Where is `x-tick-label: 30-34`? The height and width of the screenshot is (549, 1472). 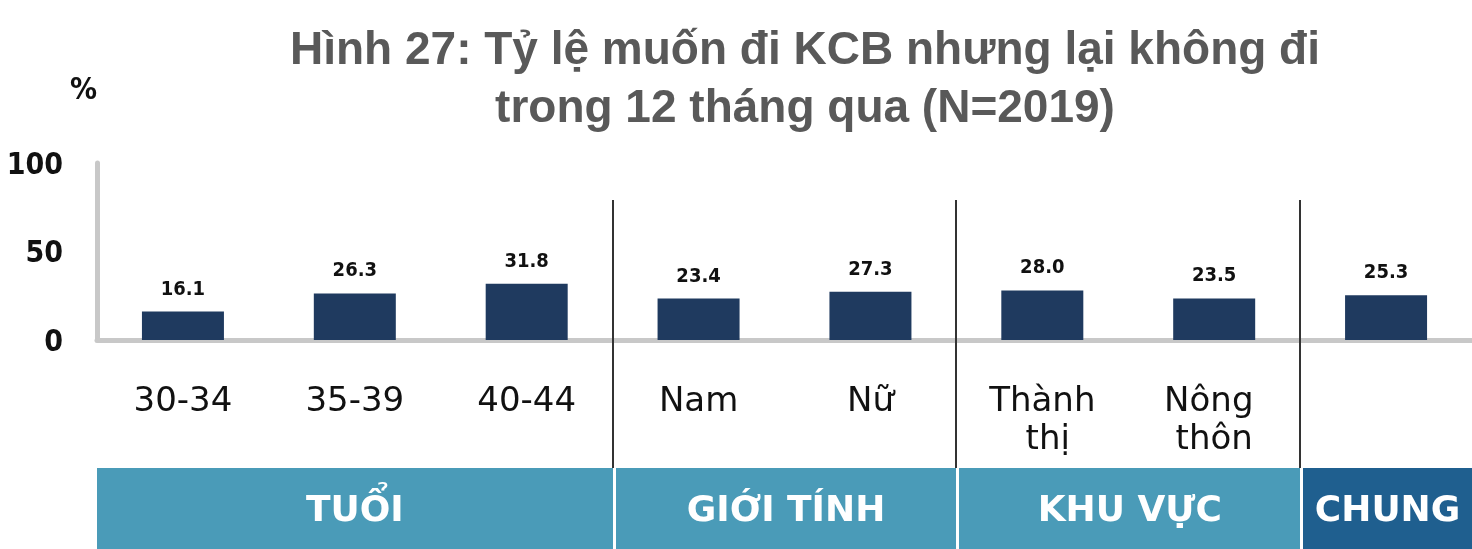
x-tick-label: 30-34 is located at coordinates (183, 399).